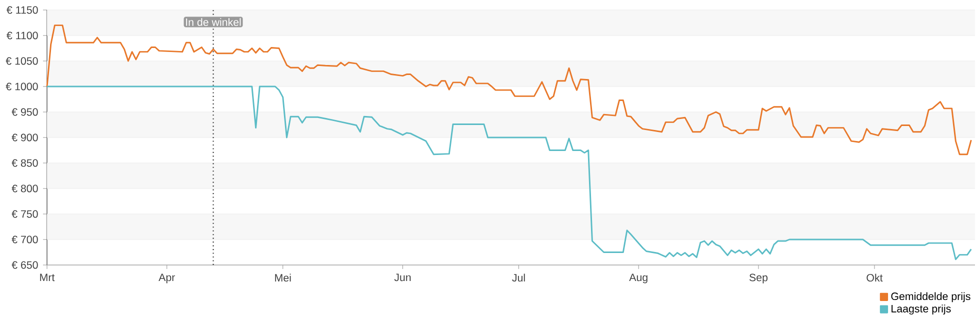 This screenshot has width=980, height=325. Describe the element at coordinates (22, 86) in the screenshot. I see `y-tick-label: € 1000` at that location.